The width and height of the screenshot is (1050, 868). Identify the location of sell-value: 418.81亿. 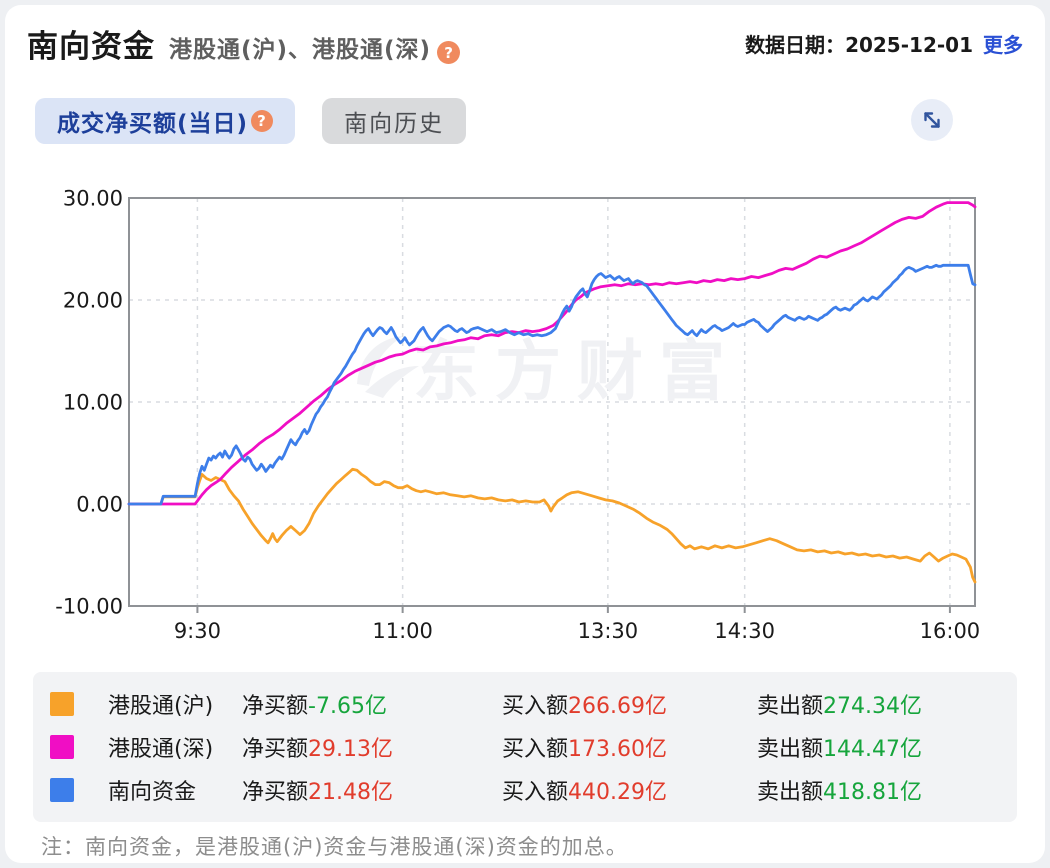
(872, 793).